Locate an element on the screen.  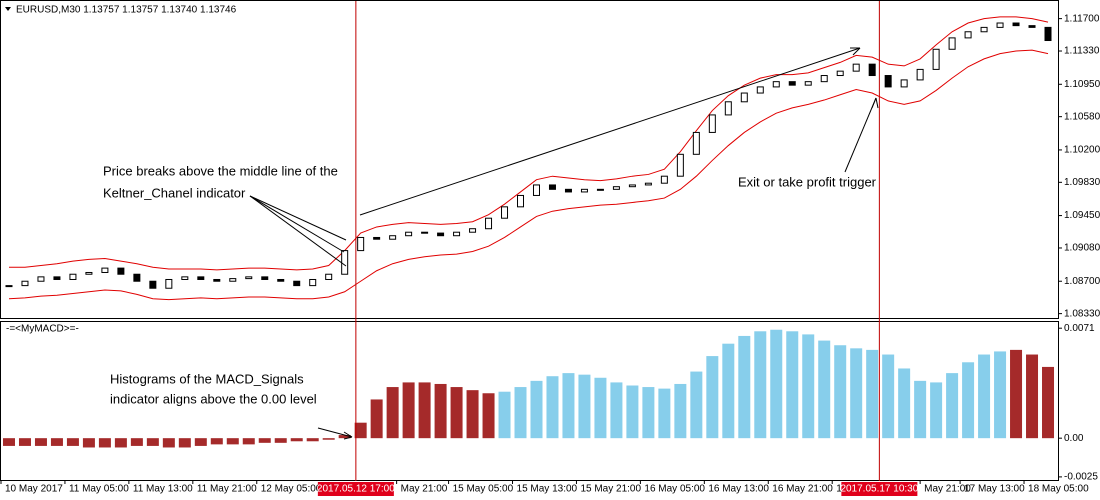
menu-triangle is located at coordinates (8, 9).